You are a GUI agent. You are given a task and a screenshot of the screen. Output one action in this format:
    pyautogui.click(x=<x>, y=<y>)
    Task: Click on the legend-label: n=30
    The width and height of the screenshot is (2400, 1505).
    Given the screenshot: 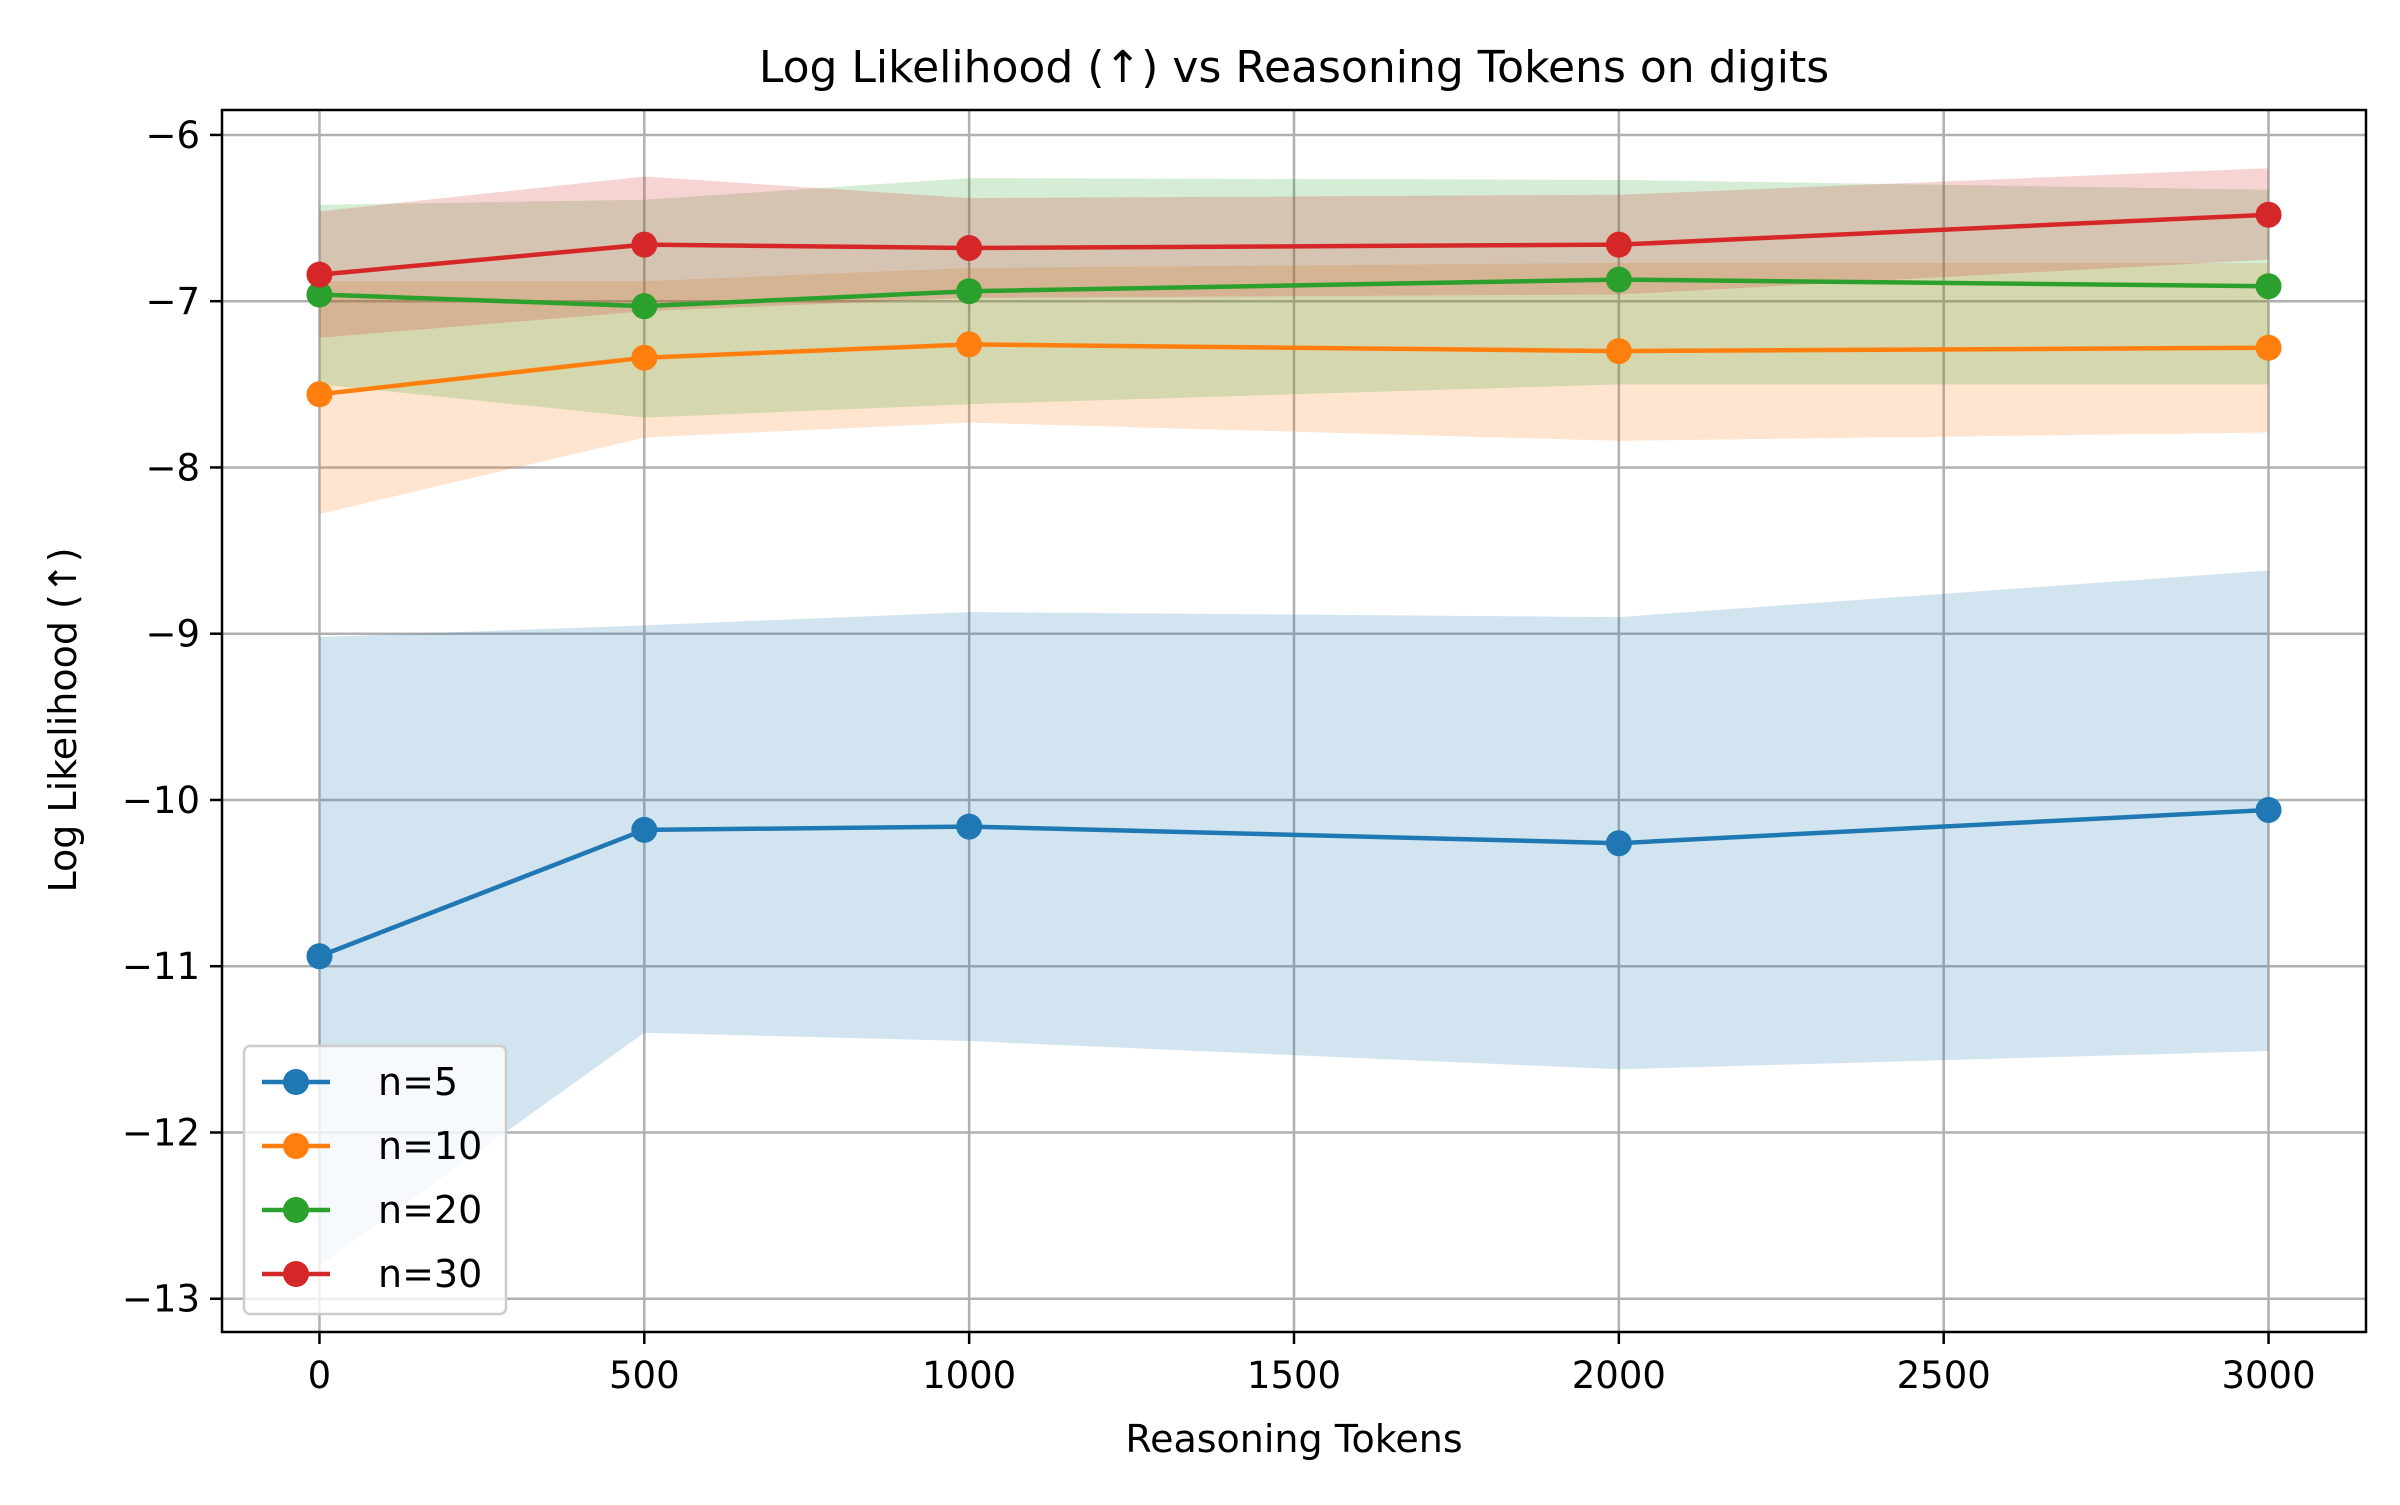 What is the action you would take?
    pyautogui.click(x=430, y=1274)
    